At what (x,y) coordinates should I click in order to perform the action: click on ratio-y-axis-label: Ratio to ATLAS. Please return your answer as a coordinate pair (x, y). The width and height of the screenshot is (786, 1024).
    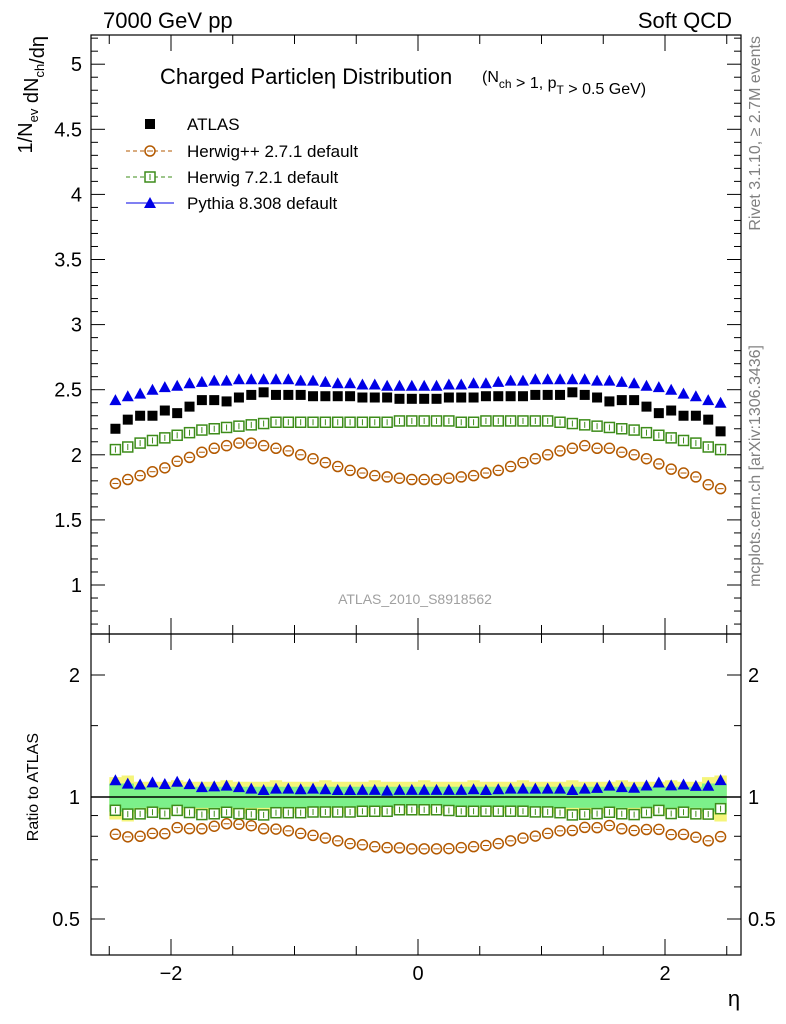
    Looking at the image, I should click on (33, 787).